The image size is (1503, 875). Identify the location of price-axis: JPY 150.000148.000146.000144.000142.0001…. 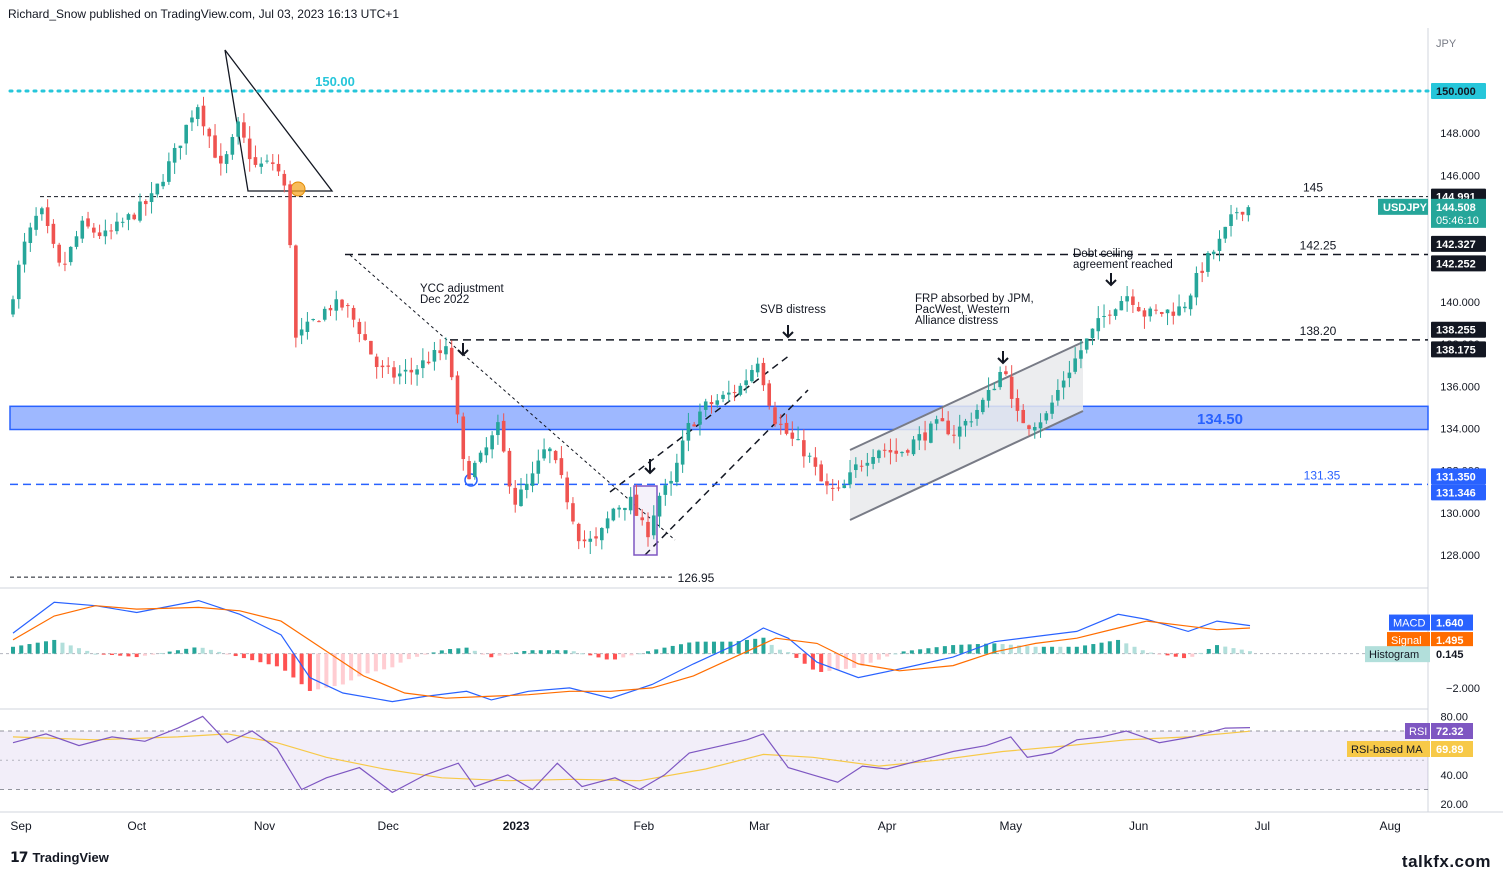
(1432, 300).